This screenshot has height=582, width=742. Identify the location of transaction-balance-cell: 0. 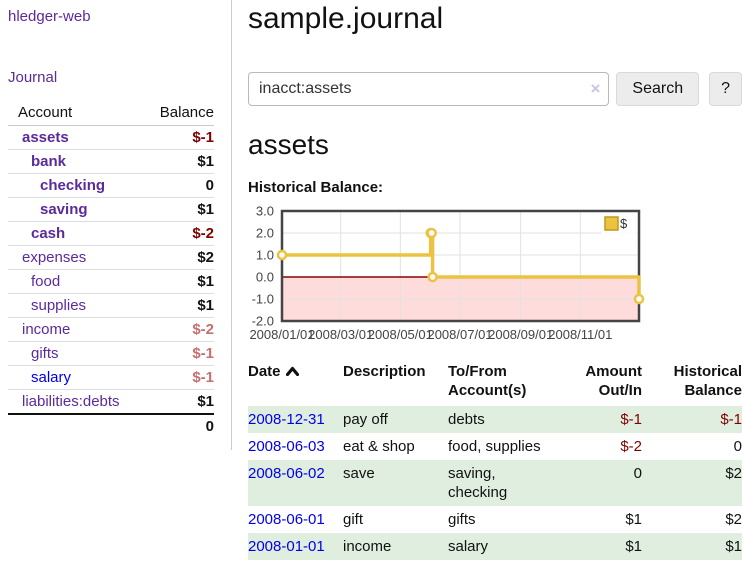
(737, 446).